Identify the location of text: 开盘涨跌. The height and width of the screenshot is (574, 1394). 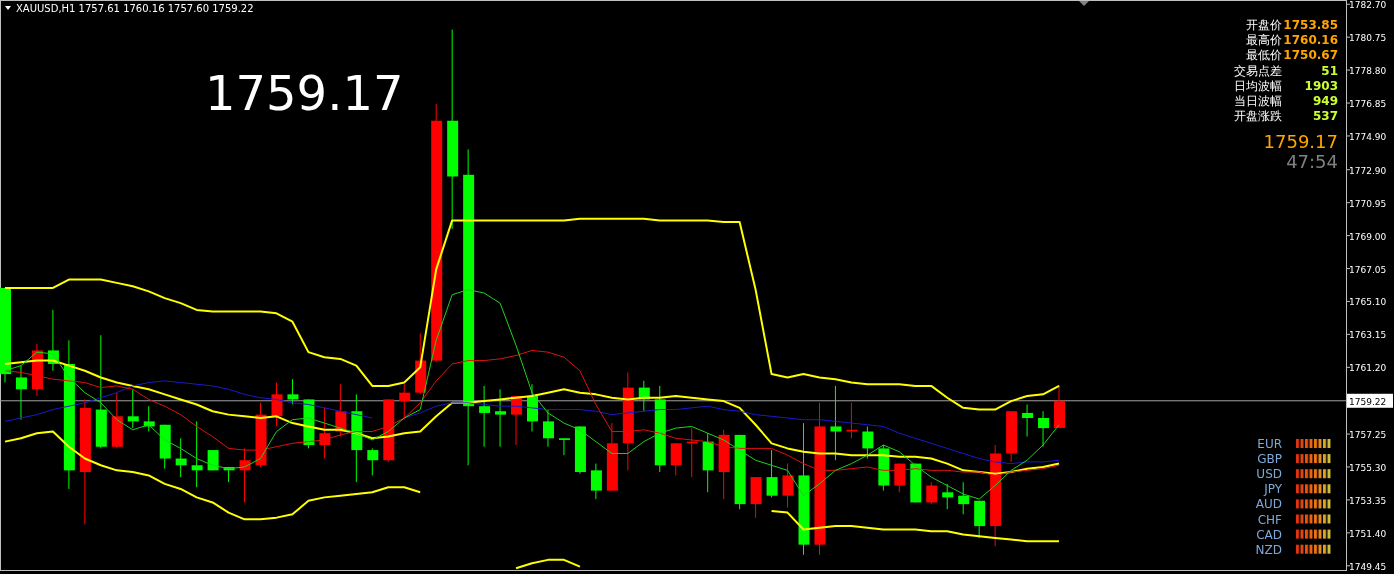
(1258, 116).